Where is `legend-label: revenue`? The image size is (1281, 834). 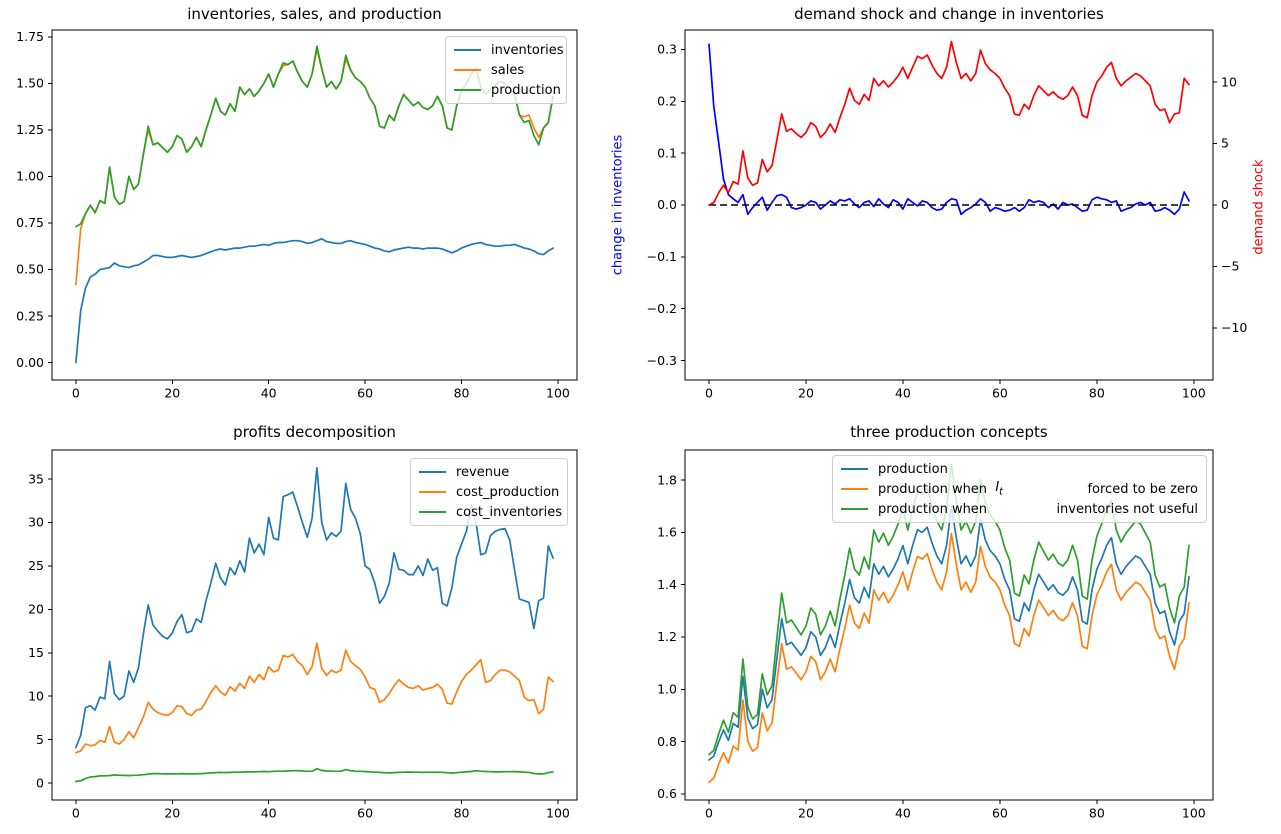
legend-label: revenue is located at coordinates (483, 472).